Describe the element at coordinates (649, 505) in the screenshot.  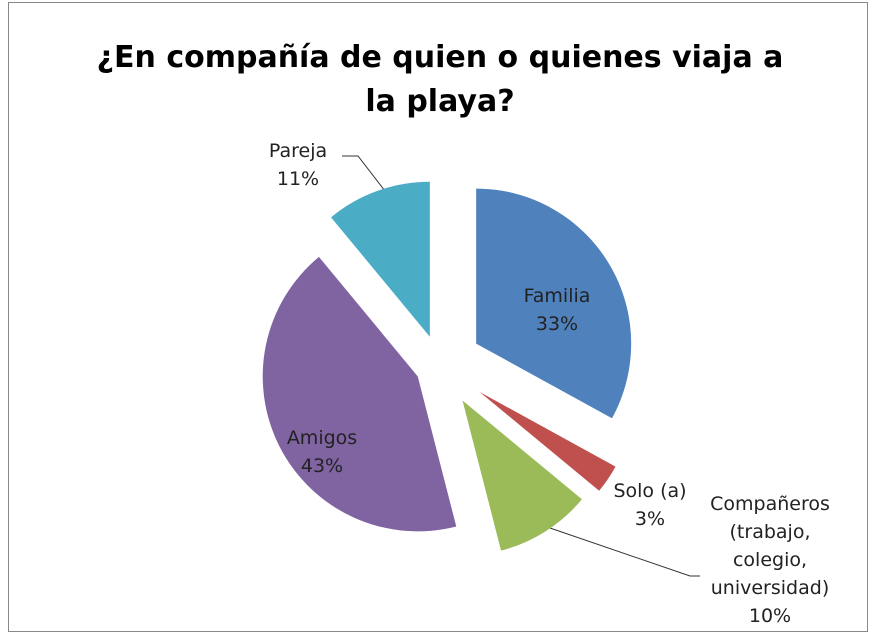
I see `data-label: Solo (a) 3%` at that location.